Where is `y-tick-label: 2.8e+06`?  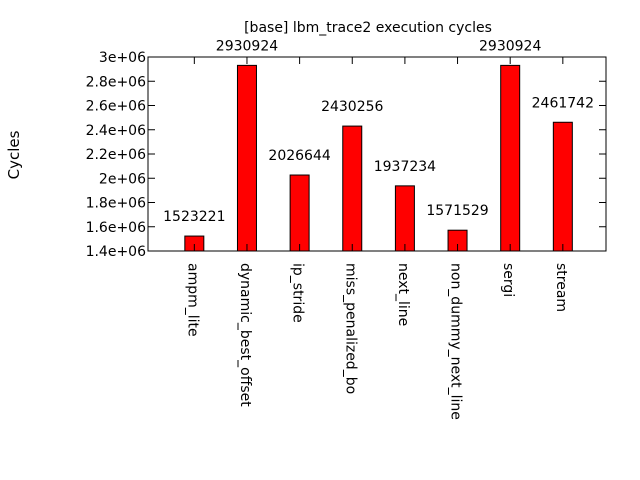 y-tick-label: 2.8e+06 is located at coordinates (116, 82).